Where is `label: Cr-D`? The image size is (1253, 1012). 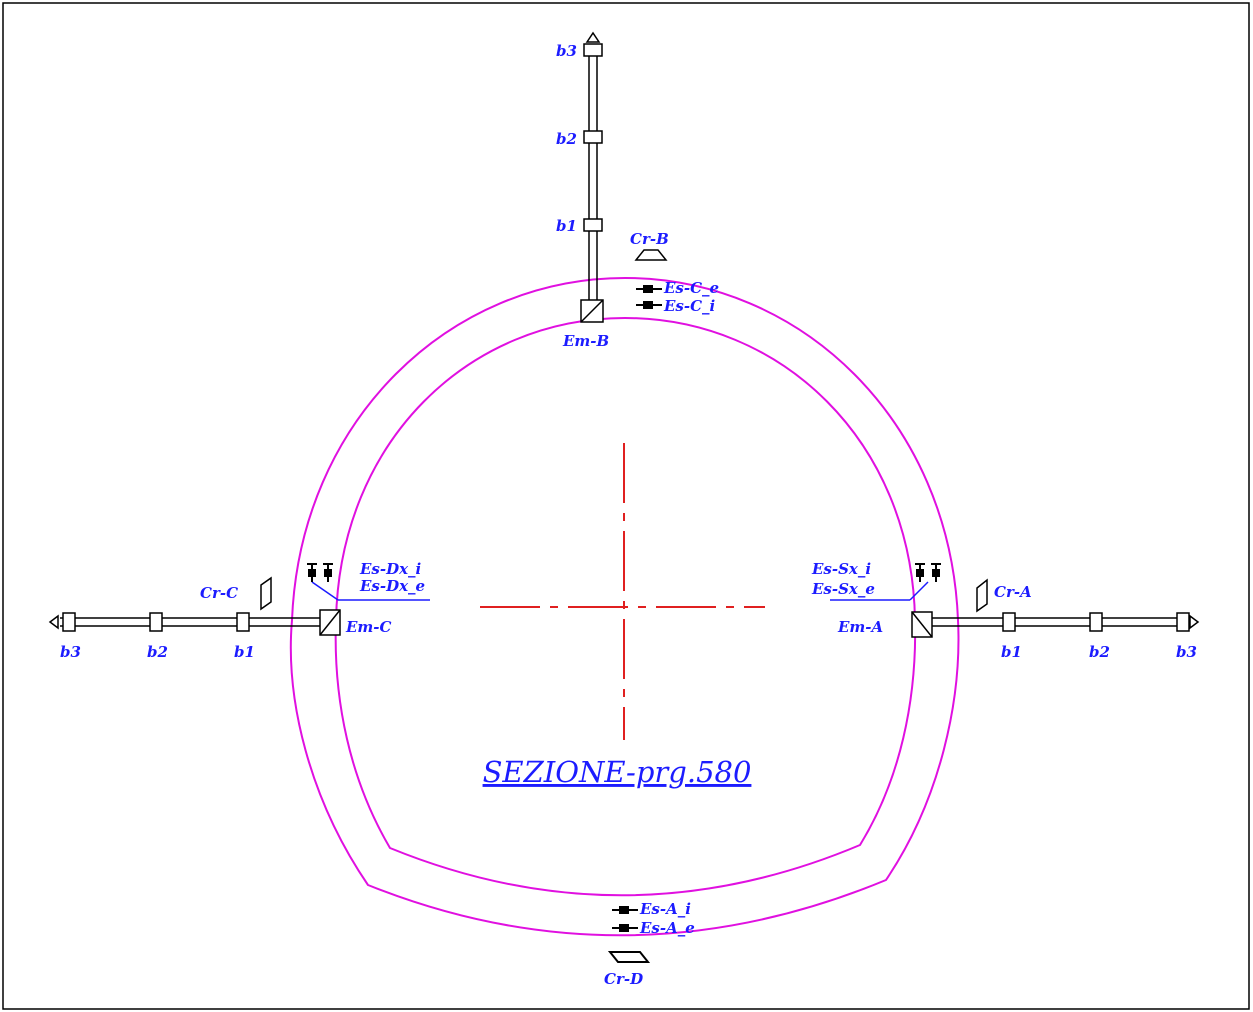 label: Cr-D is located at coordinates (623, 979).